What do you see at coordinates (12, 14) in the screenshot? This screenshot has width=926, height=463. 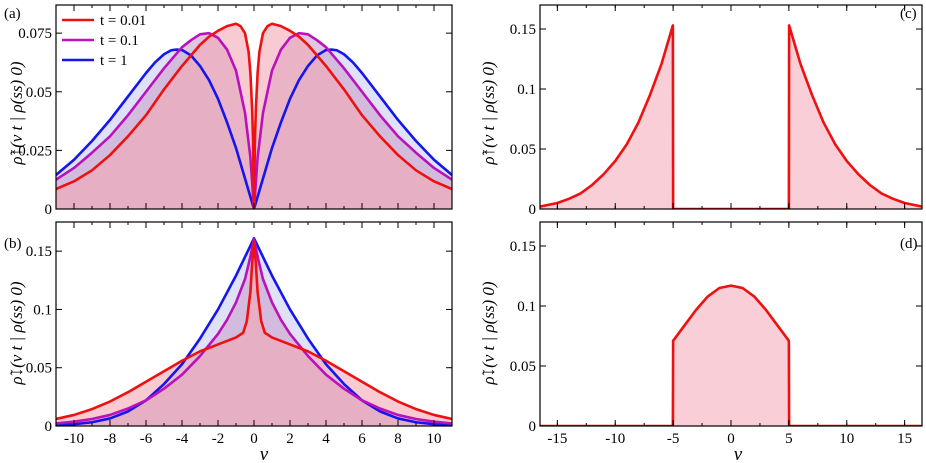 I see `panel-a-label: (a)` at bounding box center [12, 14].